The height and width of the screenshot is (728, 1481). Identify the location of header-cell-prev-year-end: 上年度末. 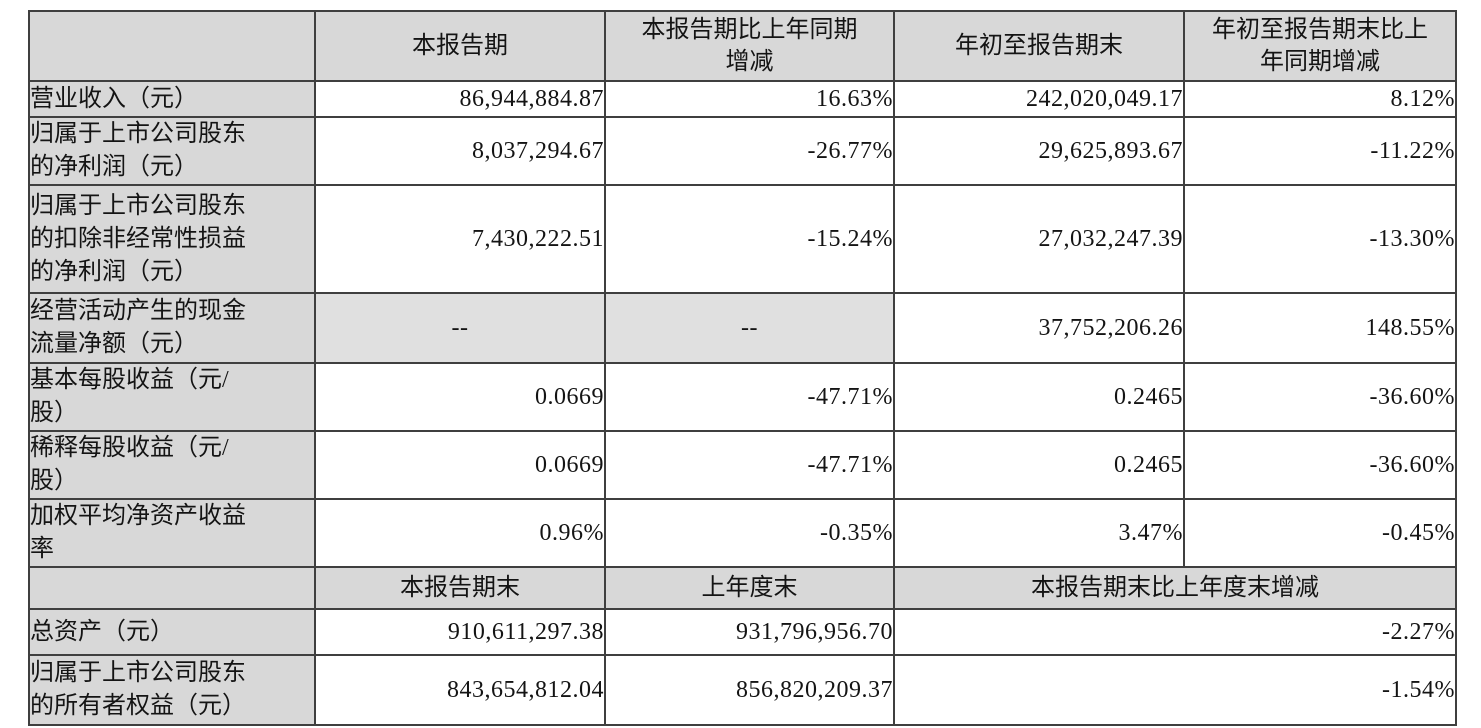
(749, 588).